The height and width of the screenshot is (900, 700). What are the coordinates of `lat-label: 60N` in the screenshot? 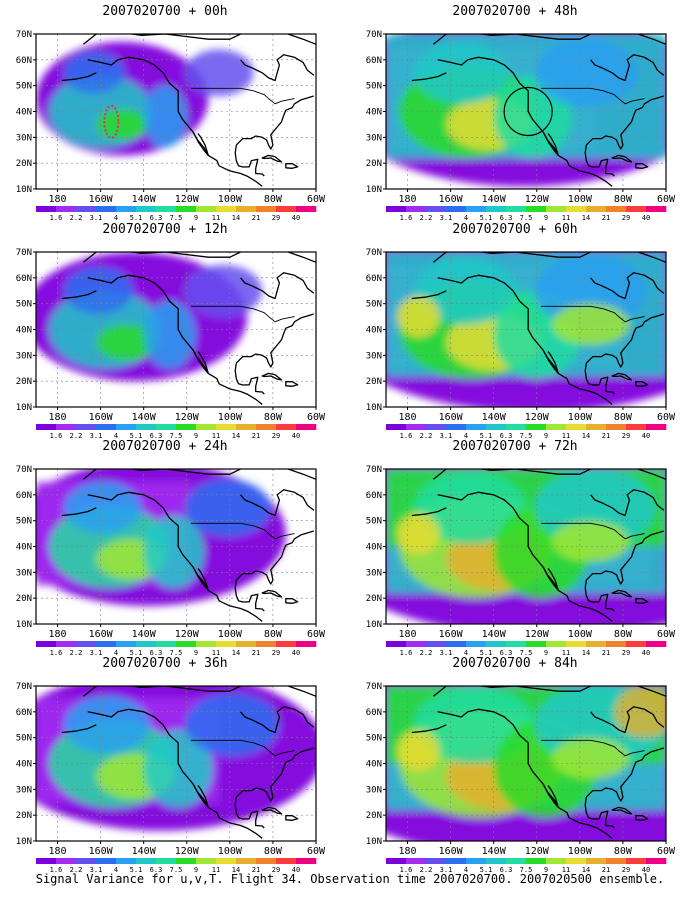 It's located at (24, 279).